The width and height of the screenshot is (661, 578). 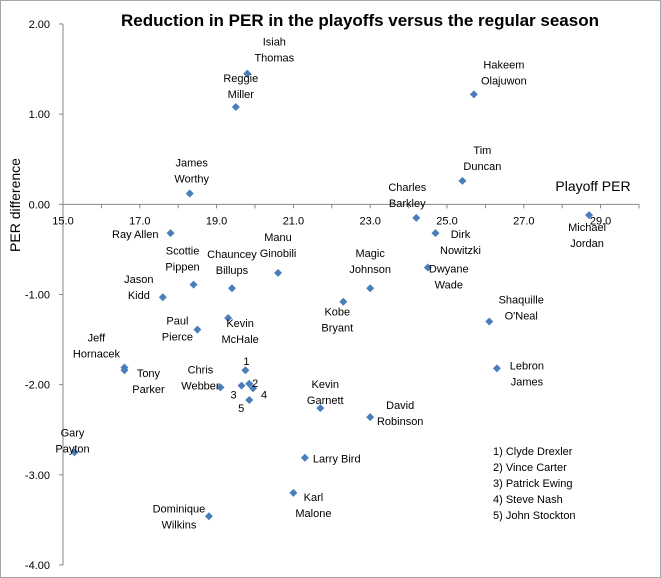 I want to click on y-tick-label: -1.00, so click(x=37, y=296).